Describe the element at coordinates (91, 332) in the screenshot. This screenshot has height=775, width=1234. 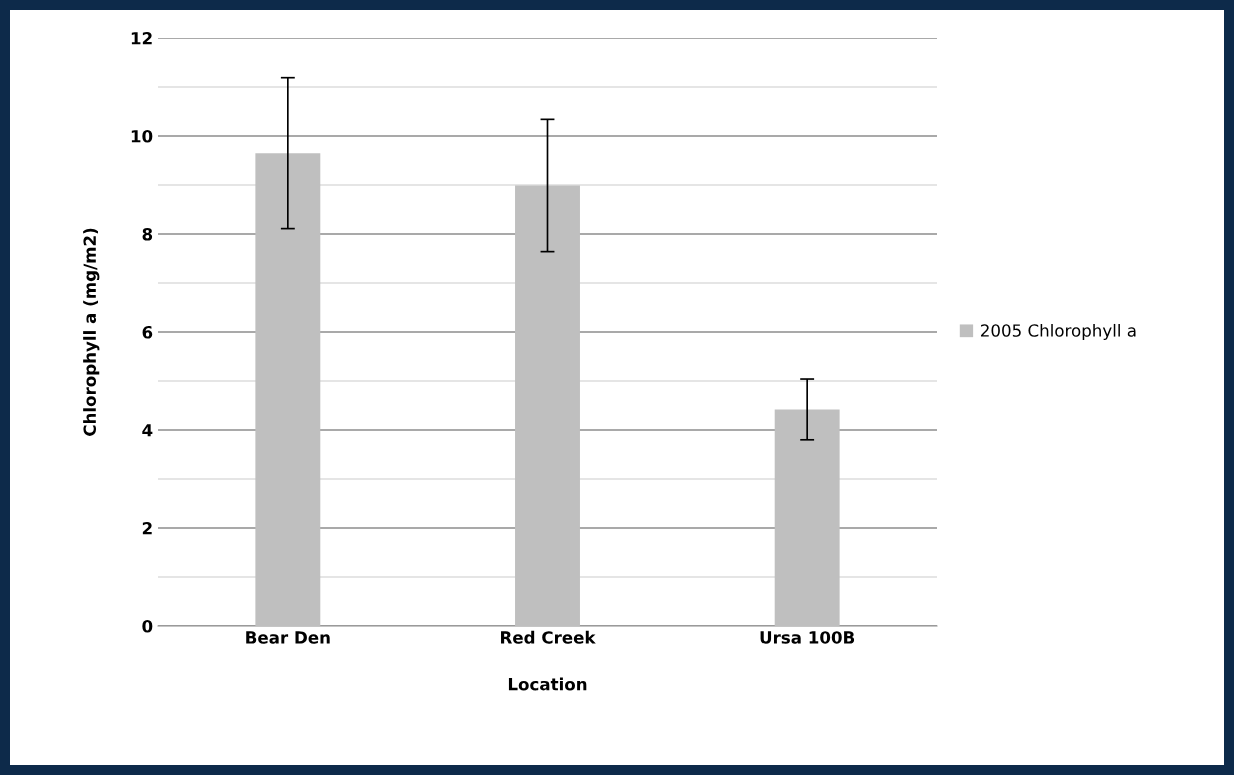
I see `y-axis-title: Chlorophyll a (mg/m2)` at that location.